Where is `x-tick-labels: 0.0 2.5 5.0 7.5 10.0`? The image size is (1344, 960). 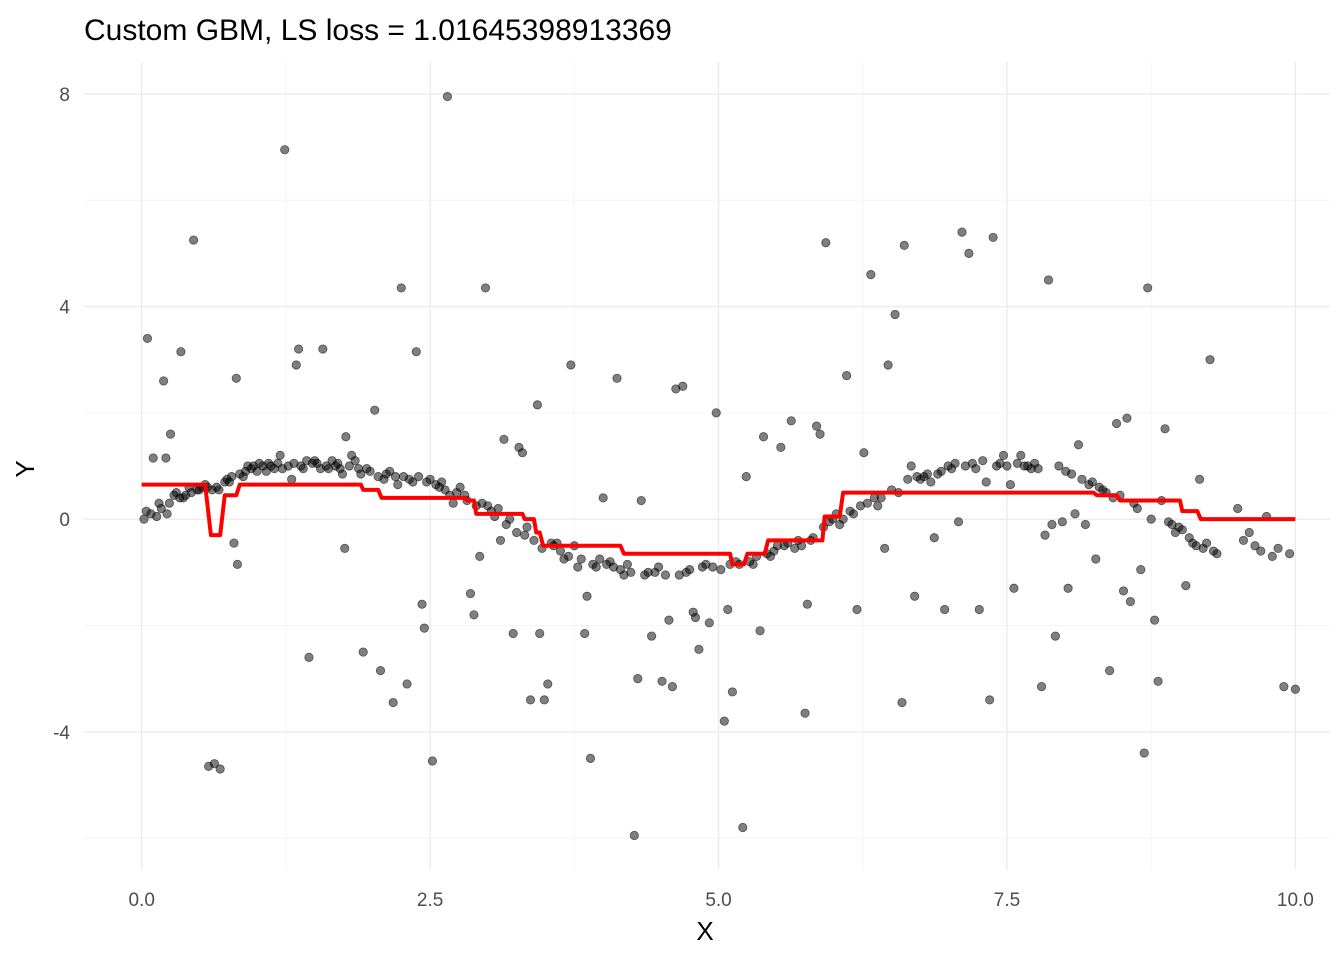 x-tick-labels: 0.0 2.5 5.0 7.5 10.0 is located at coordinates (720, 900).